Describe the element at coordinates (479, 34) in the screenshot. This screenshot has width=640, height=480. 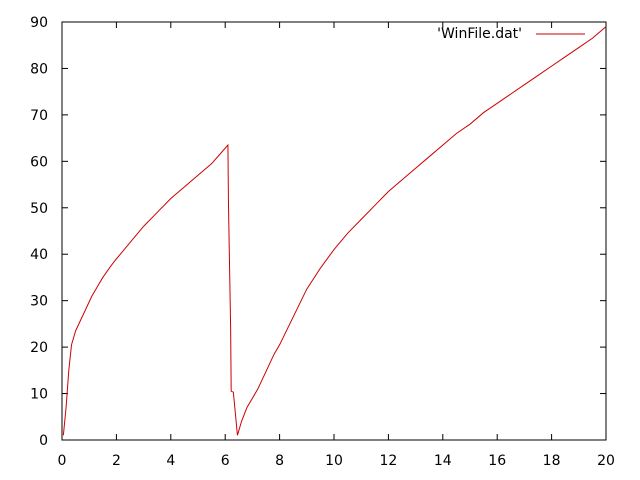
I see `legend-label: 'WinFile.dat'` at that location.